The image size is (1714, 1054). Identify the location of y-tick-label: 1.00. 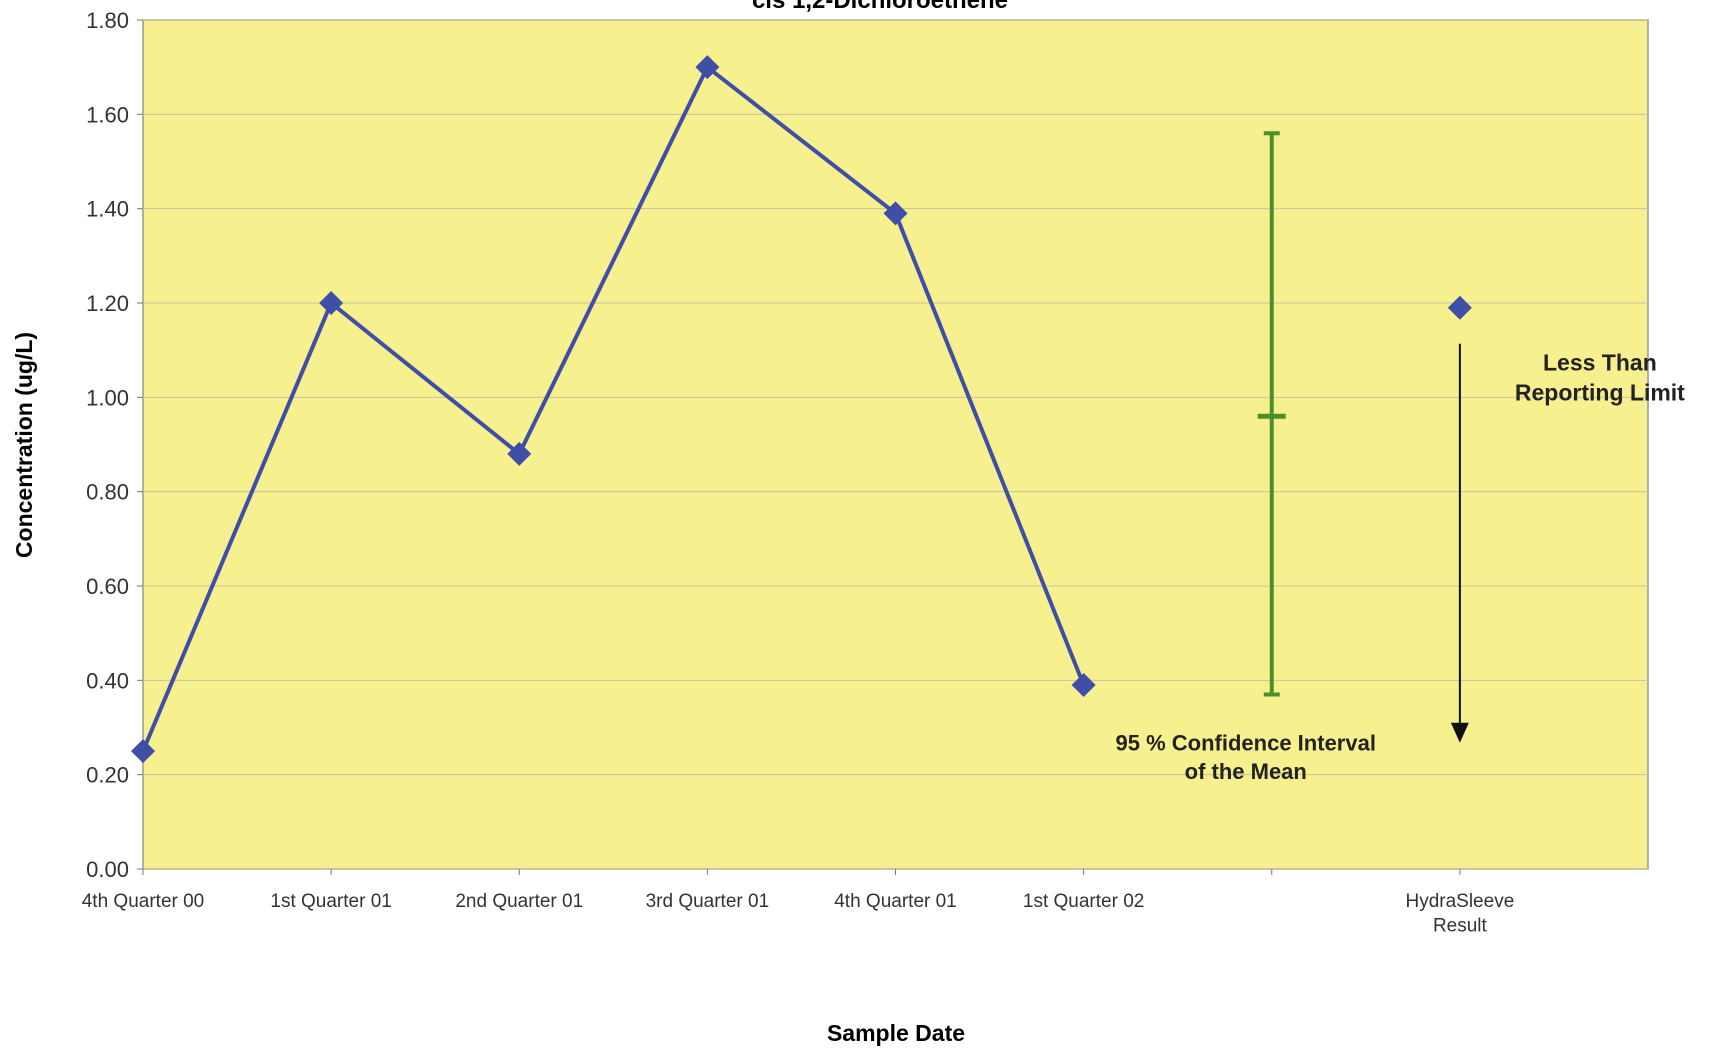
(107, 397).